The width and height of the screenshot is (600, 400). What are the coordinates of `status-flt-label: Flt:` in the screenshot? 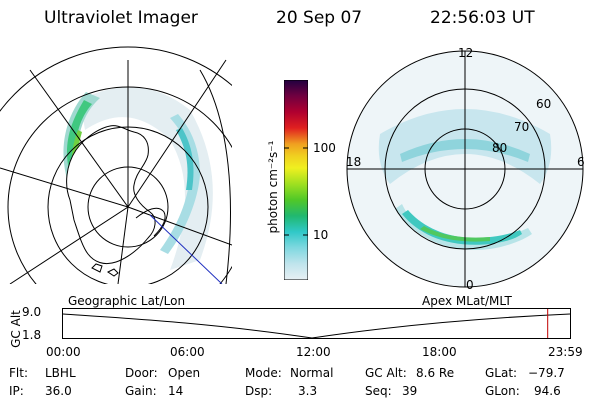 It's located at (18, 373).